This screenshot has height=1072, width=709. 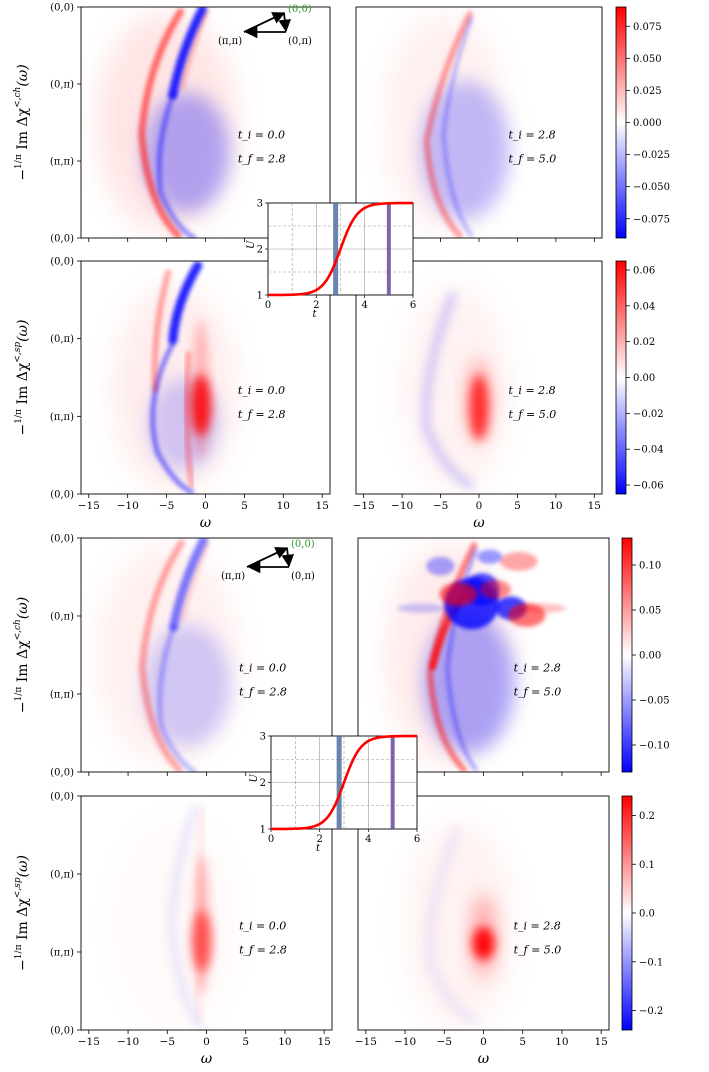 What do you see at coordinates (538, 949) in the screenshot?
I see `annotation-t-final: t_f = 5.0` at bounding box center [538, 949].